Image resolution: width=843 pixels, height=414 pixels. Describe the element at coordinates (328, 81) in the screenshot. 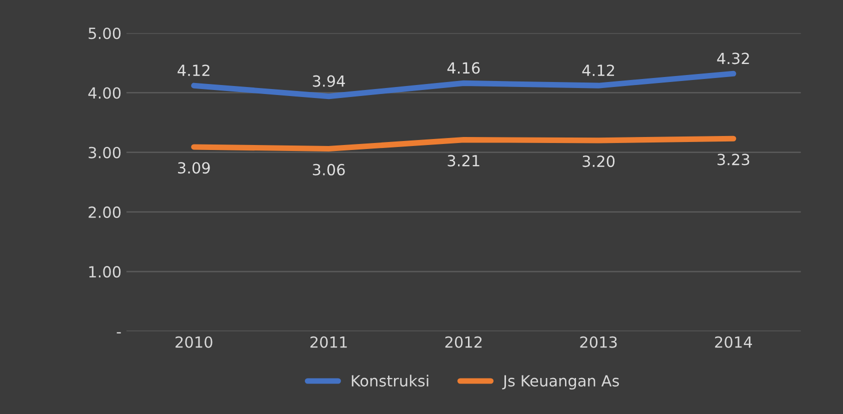

I see `data-label: 3.94` at that location.